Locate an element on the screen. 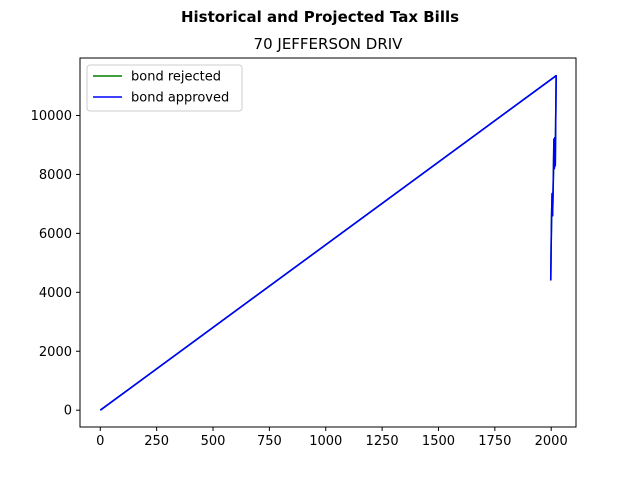 The image size is (640, 480). y-tick-label: 10000 is located at coordinates (51, 116).